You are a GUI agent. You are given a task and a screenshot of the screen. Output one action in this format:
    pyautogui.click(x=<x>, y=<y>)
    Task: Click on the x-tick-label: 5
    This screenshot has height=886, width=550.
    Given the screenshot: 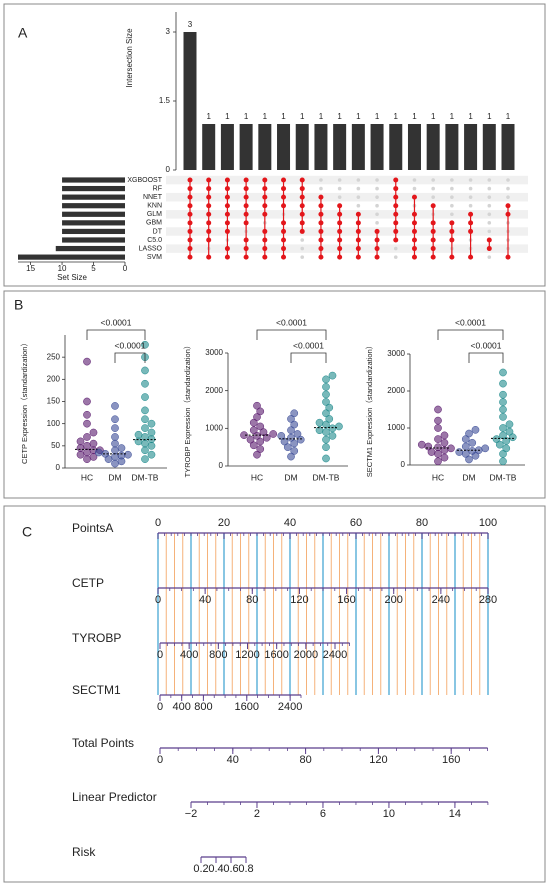 What is the action you would take?
    pyautogui.click(x=93, y=268)
    